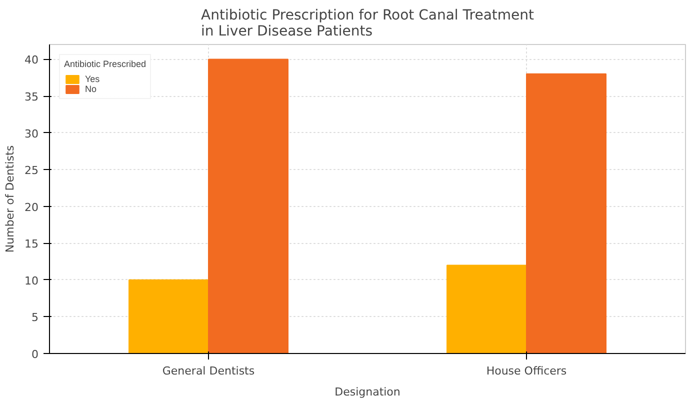  I want to click on x-tick-label: General Dentists, so click(208, 371).